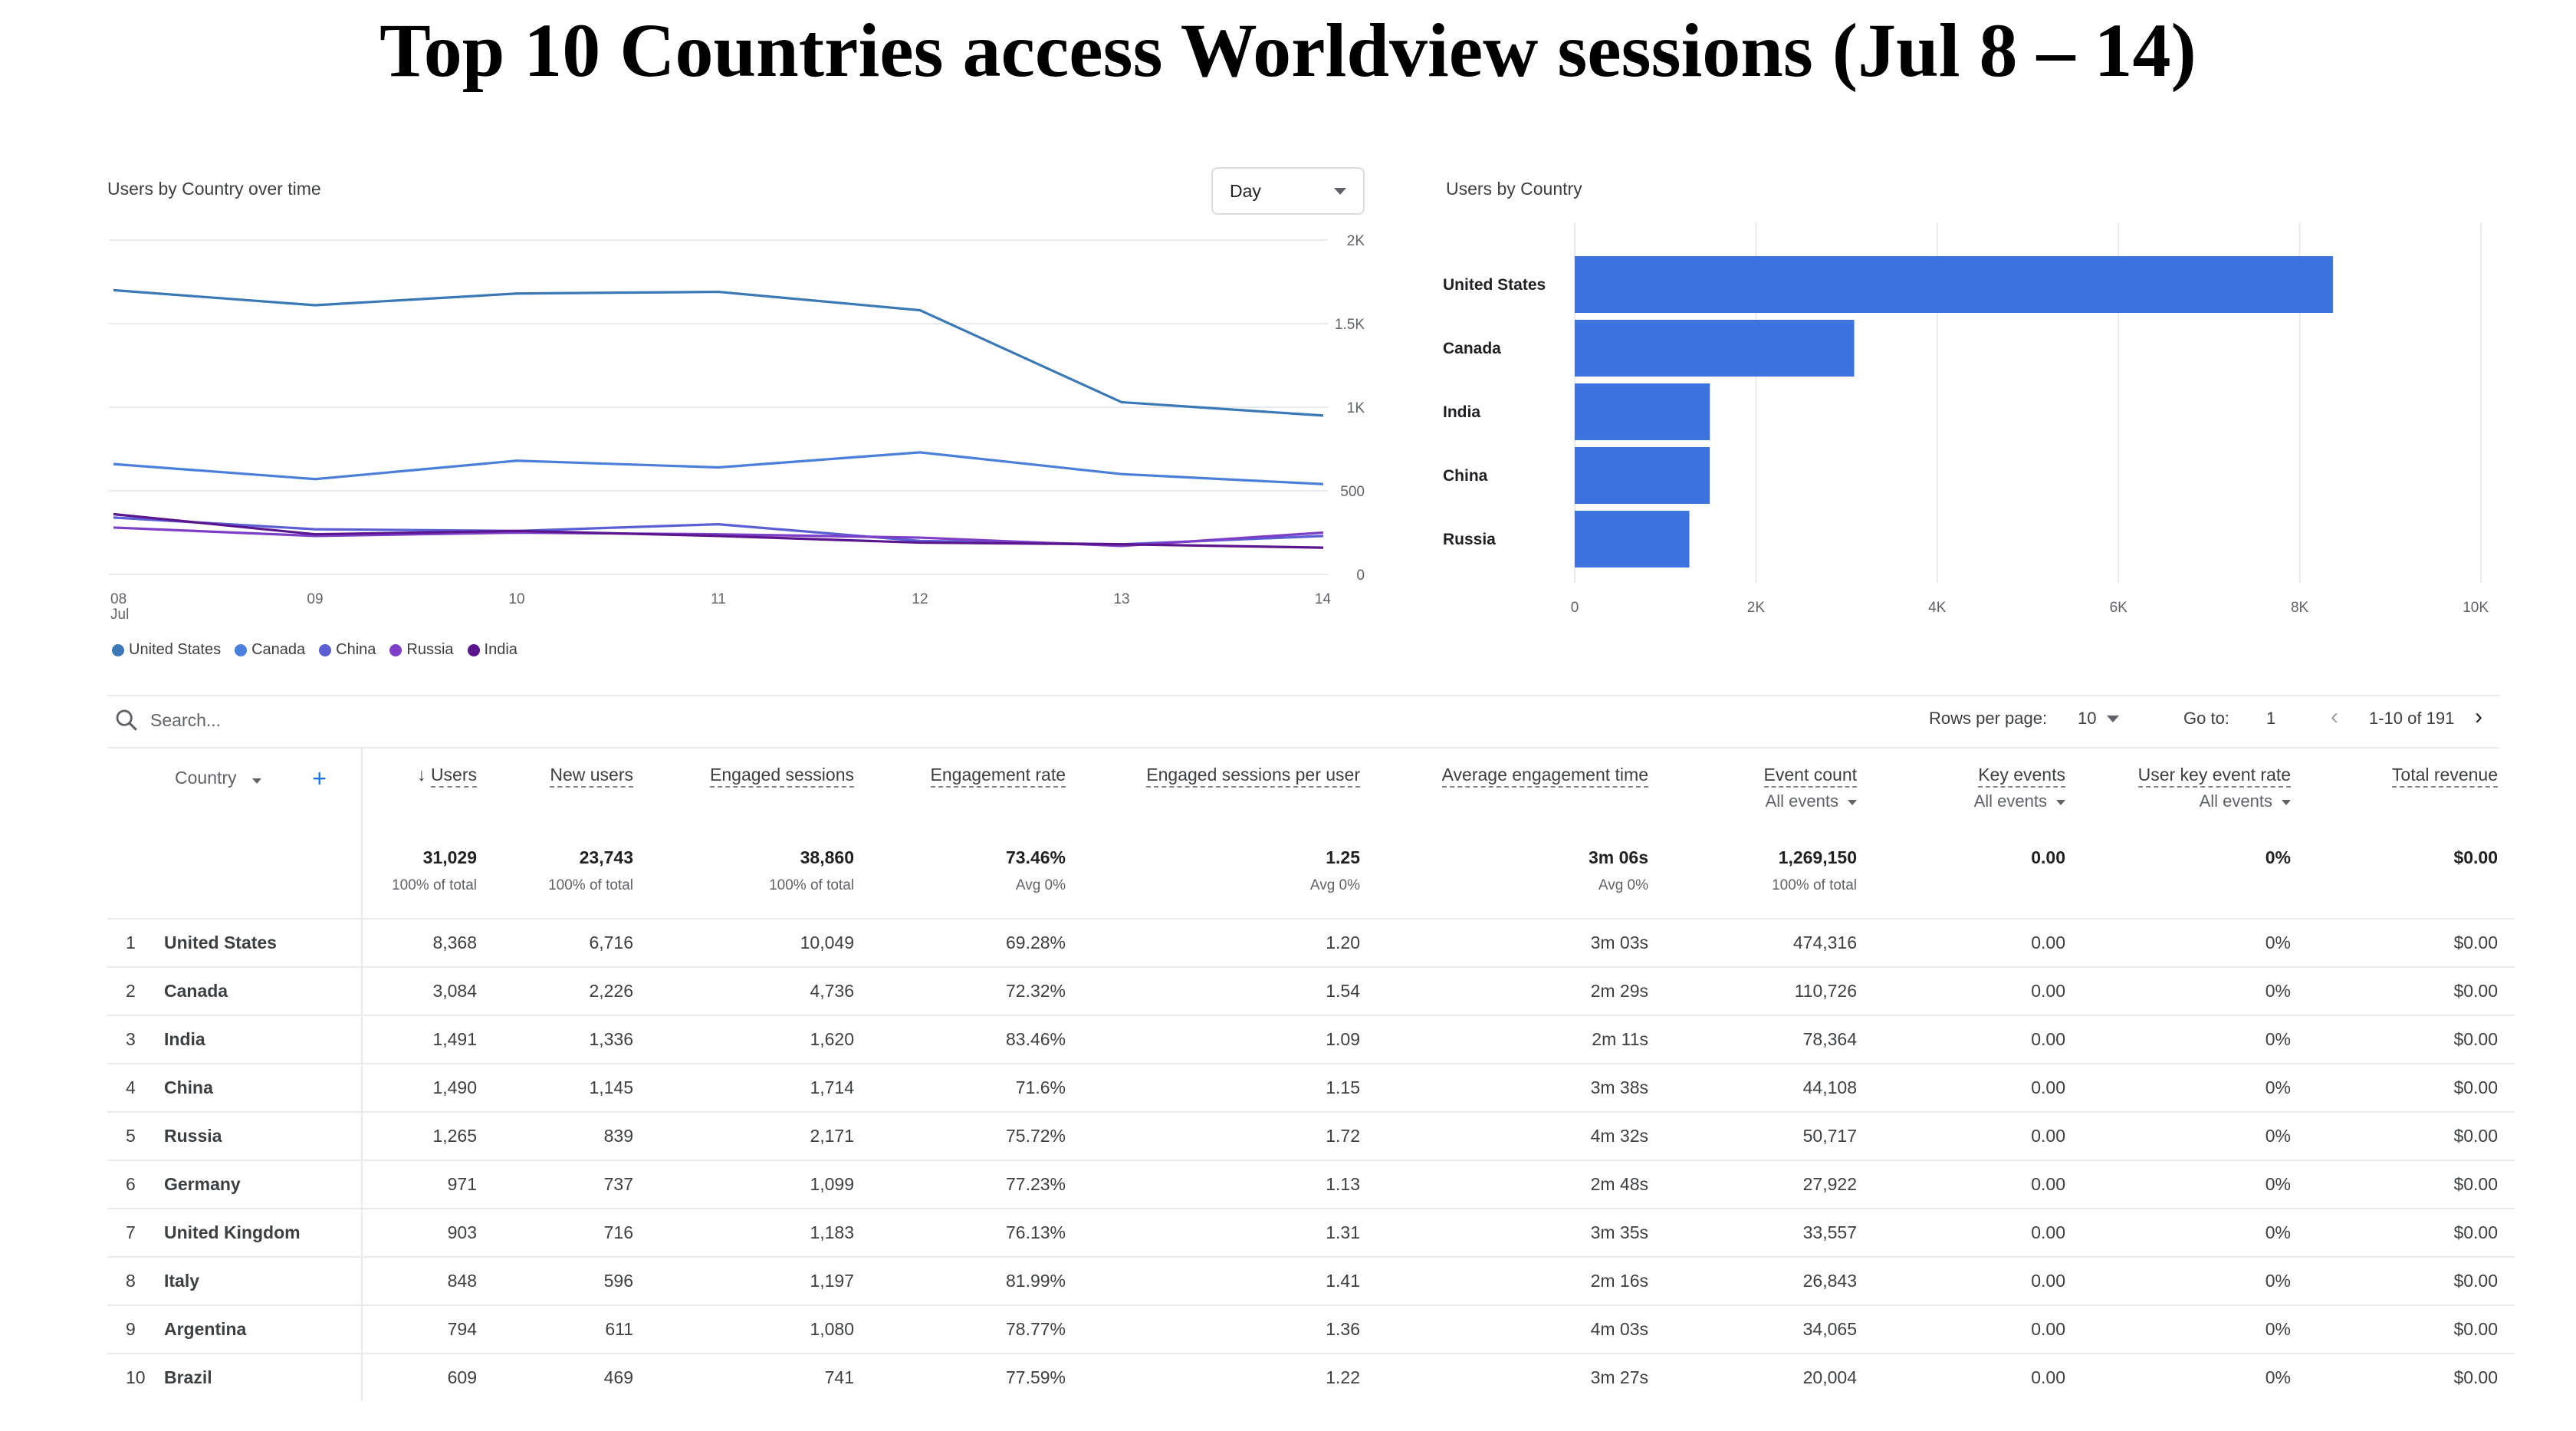 Image resolution: width=2576 pixels, height=1431 pixels. I want to click on metric-cell: 44,108, so click(1769, 1087).